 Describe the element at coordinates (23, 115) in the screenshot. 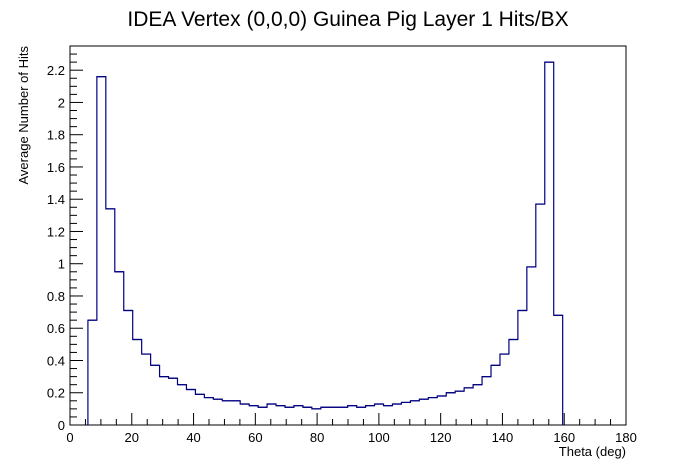

I see `y-axis-title: Average Number of Hits` at that location.